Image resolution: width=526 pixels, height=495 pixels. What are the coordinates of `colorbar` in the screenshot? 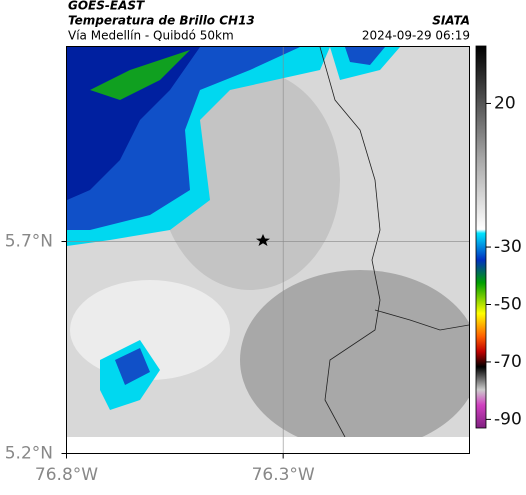 It's located at (481, 237).